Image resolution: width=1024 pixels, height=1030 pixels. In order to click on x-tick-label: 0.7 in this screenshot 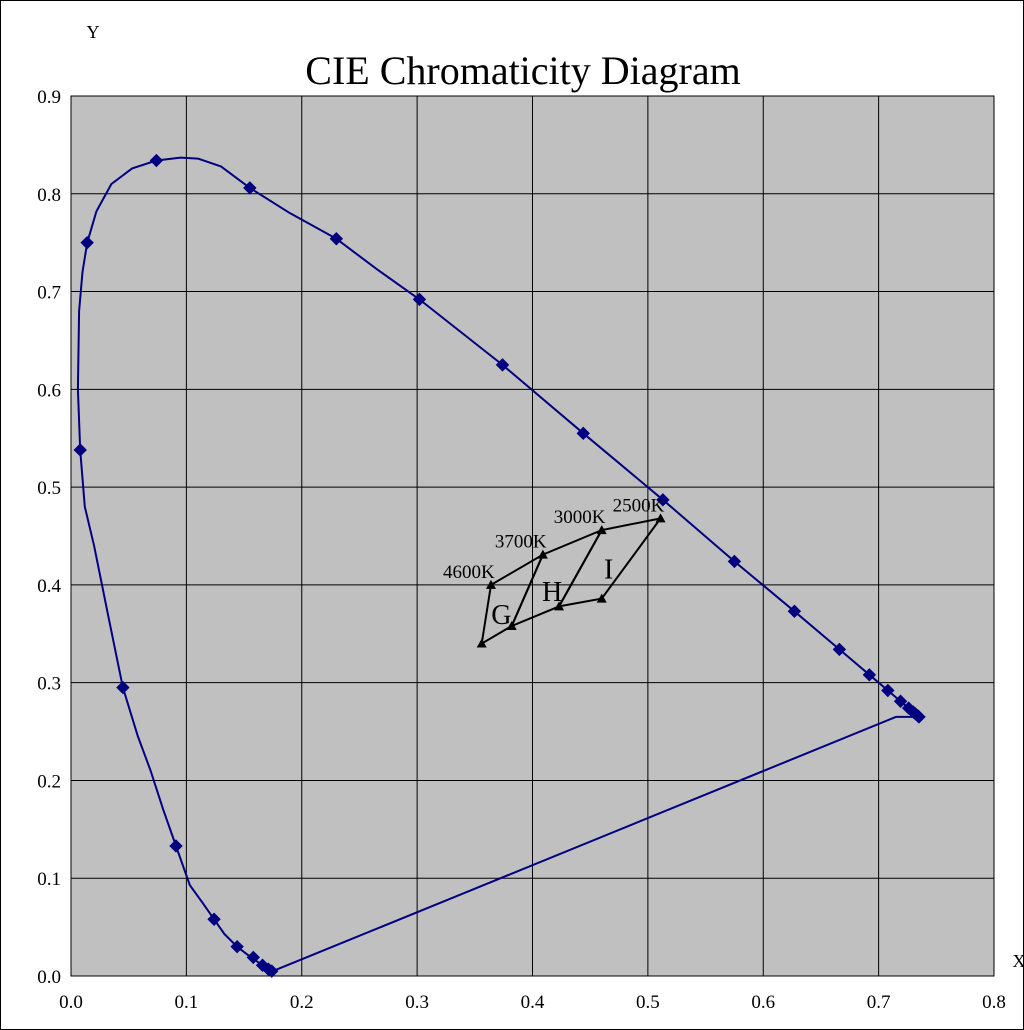, I will do `click(879, 1002)`.